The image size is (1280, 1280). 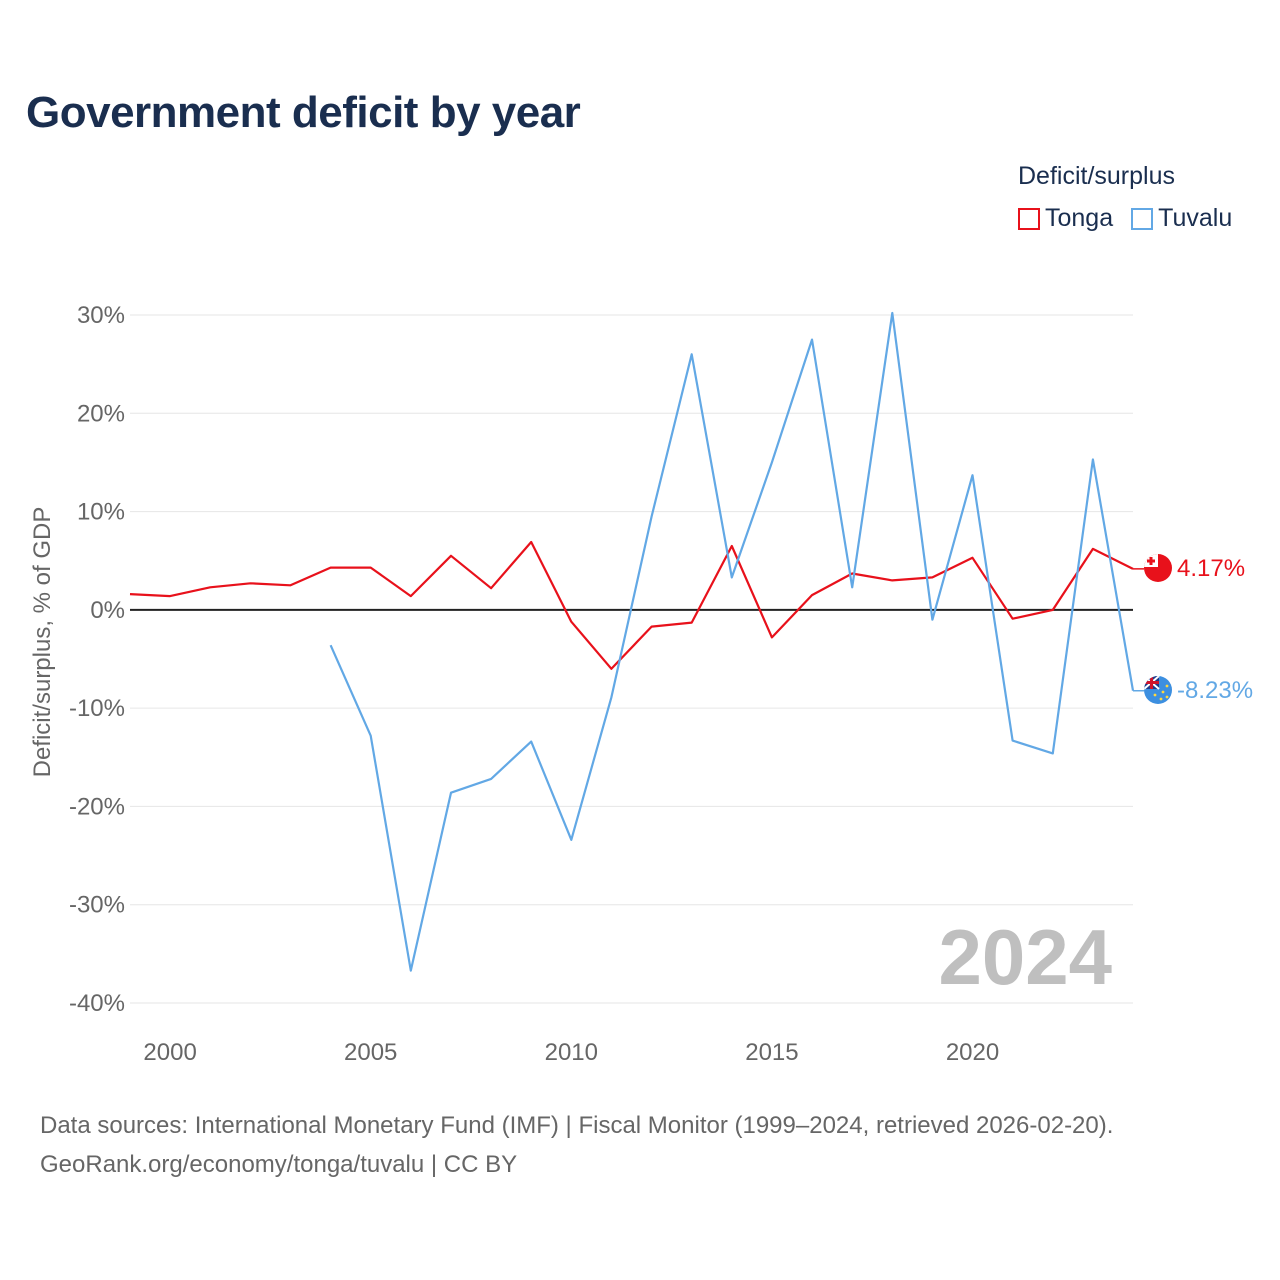 I want to click on legend-swatch-tuvalu, so click(x=1142, y=218).